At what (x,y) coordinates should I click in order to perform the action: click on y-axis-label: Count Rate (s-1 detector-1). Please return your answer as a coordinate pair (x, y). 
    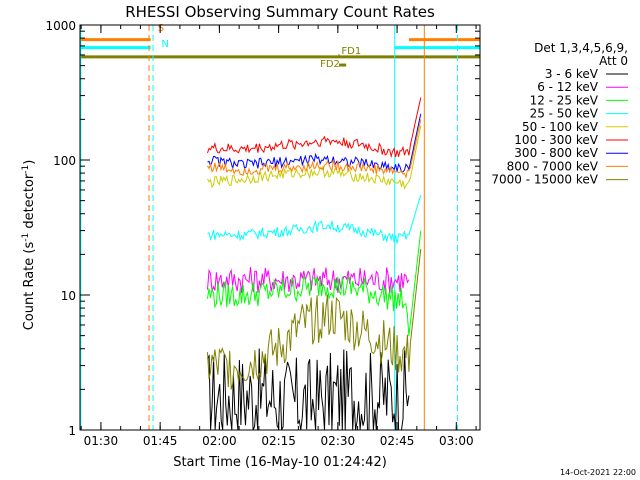
    Looking at the image, I should click on (29, 245).